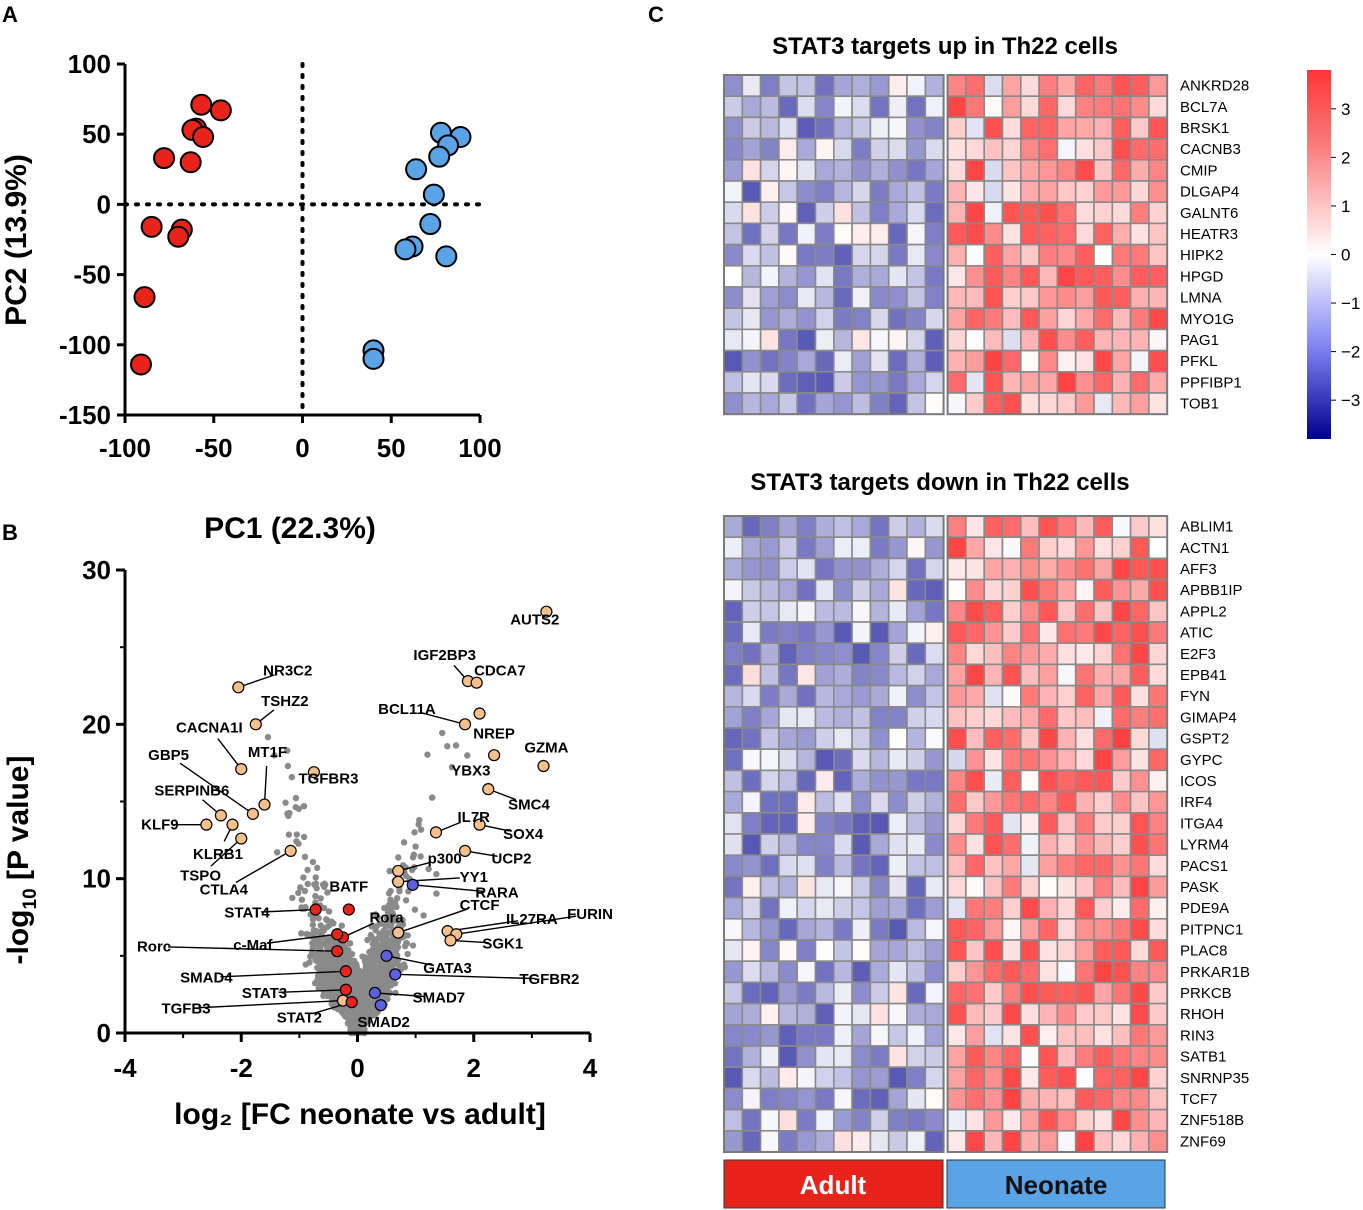 The width and height of the screenshot is (1363, 1210). What do you see at coordinates (1209, 192) in the screenshot?
I see `heatmap-row-label: DLGAP4` at bounding box center [1209, 192].